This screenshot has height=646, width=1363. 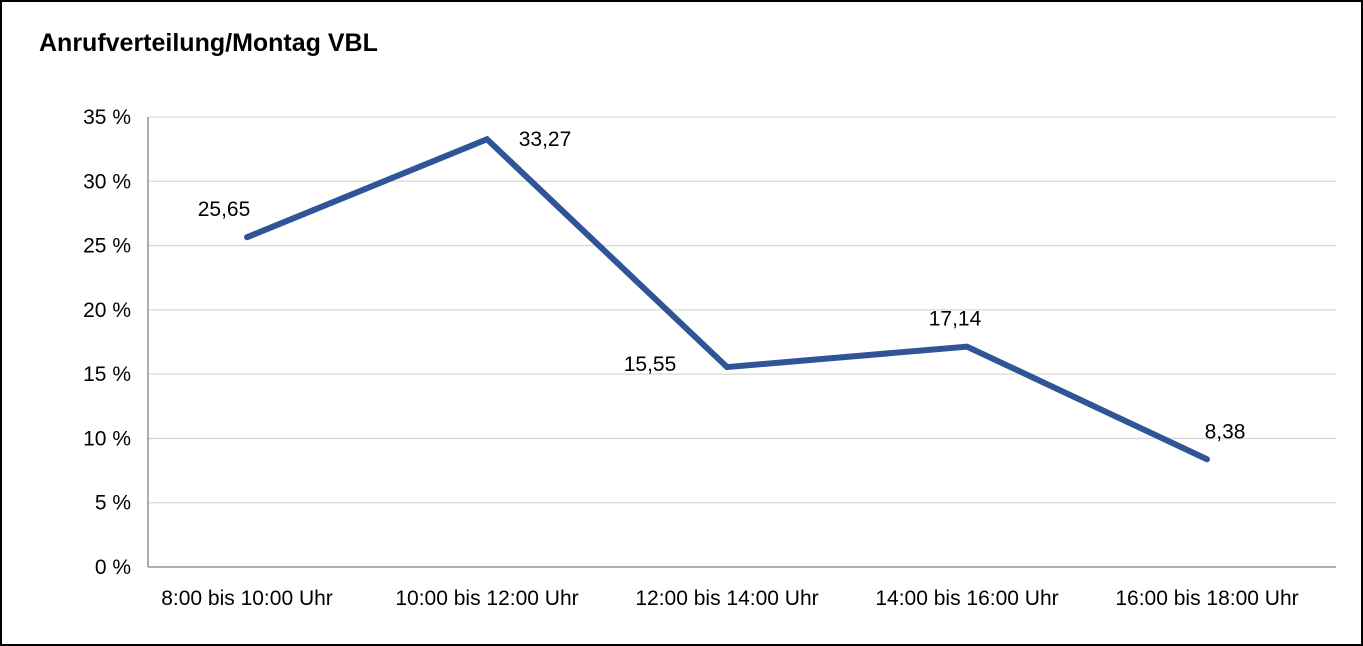 What do you see at coordinates (107, 438) in the screenshot?
I see `y-tick-label: 10 %` at bounding box center [107, 438].